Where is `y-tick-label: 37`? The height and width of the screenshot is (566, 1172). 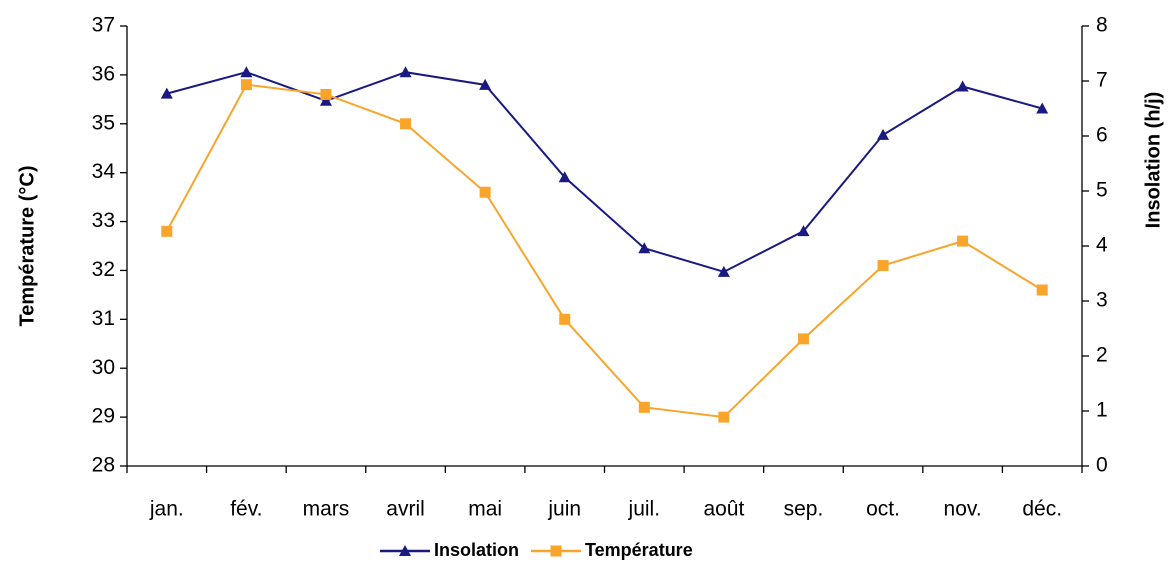 y-tick-label: 37 is located at coordinates (103, 25).